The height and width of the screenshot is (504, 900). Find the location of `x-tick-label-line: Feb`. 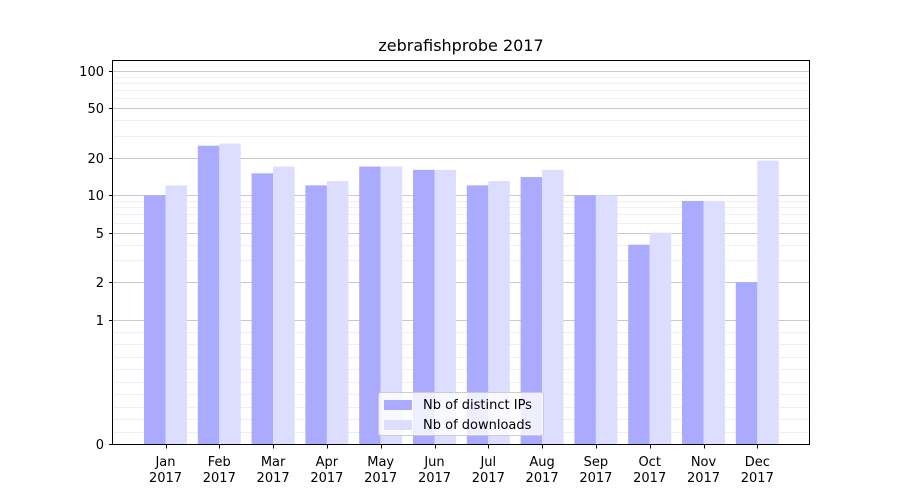

x-tick-label-line: Feb is located at coordinates (219, 462).